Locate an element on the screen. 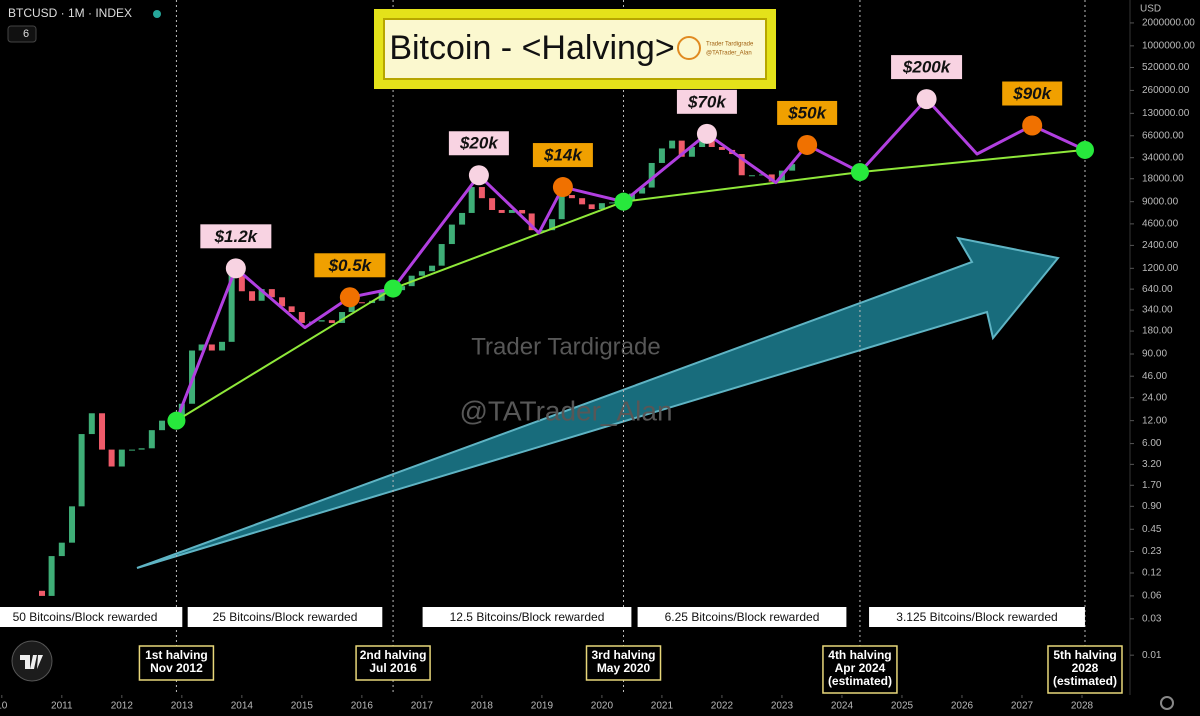  currency: USD is located at coordinates (1150, 9).